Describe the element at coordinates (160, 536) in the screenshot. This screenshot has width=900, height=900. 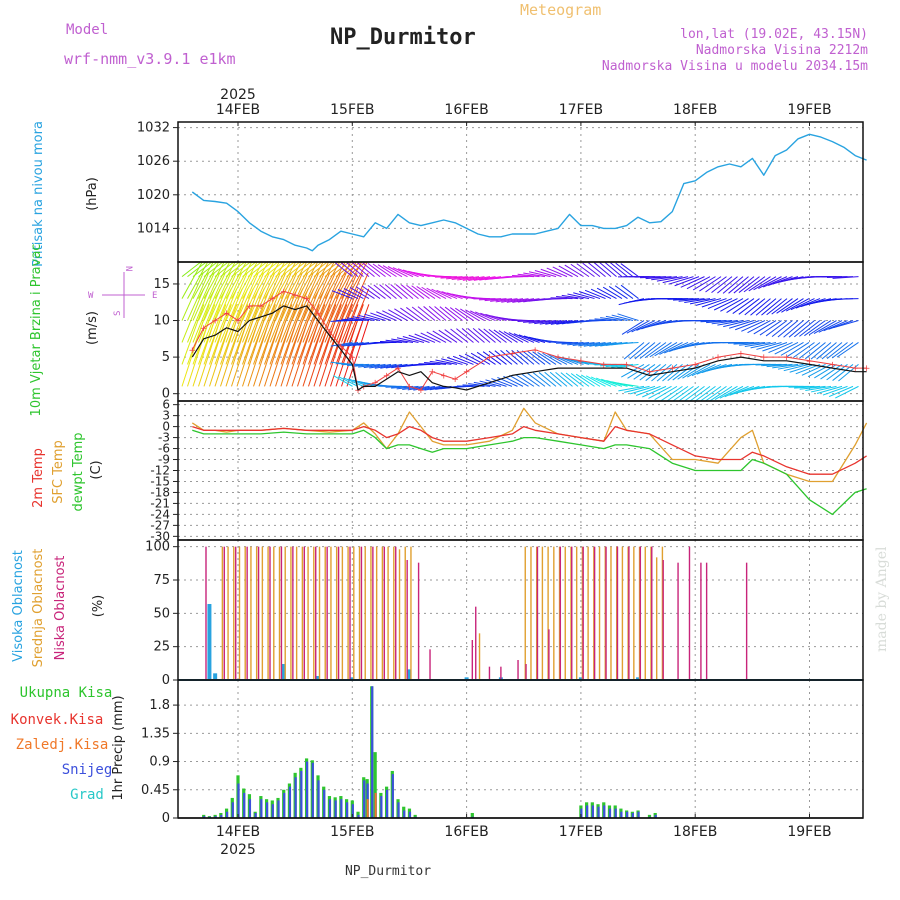
I see `y-tick-label: -30` at that location.